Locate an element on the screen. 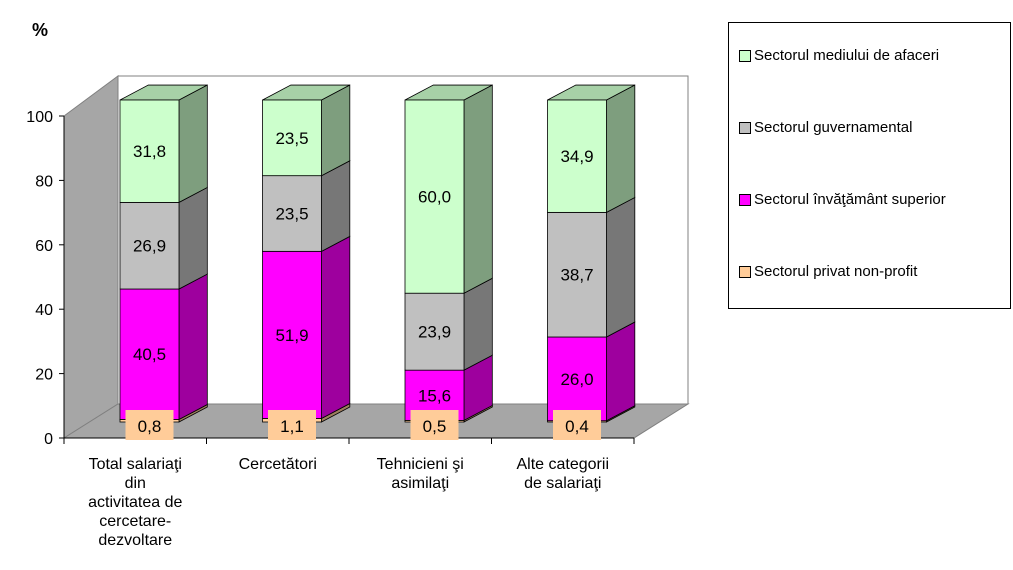 The width and height of the screenshot is (1013, 570). legend-label: Sectorul mediului de afaceri is located at coordinates (847, 55).